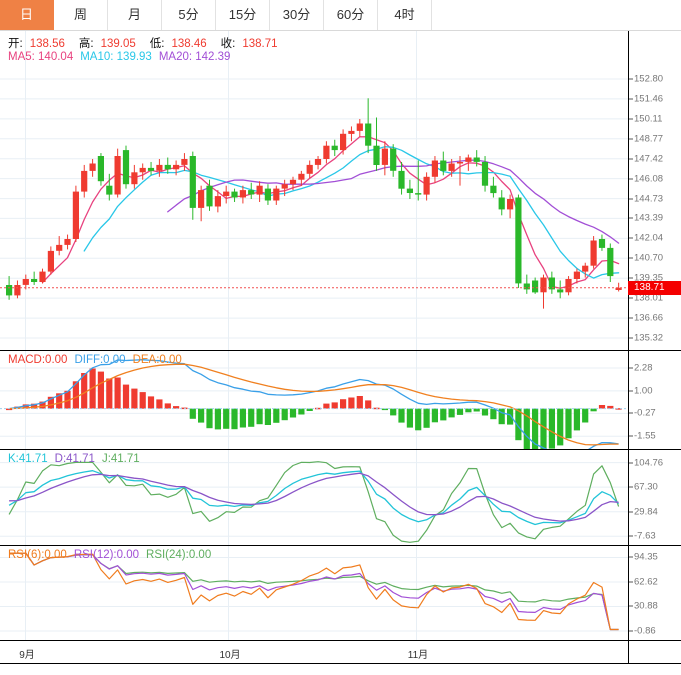 Image resolution: width=681 pixels, height=675 pixels. I want to click on high-value: 139.05, so click(118, 44).